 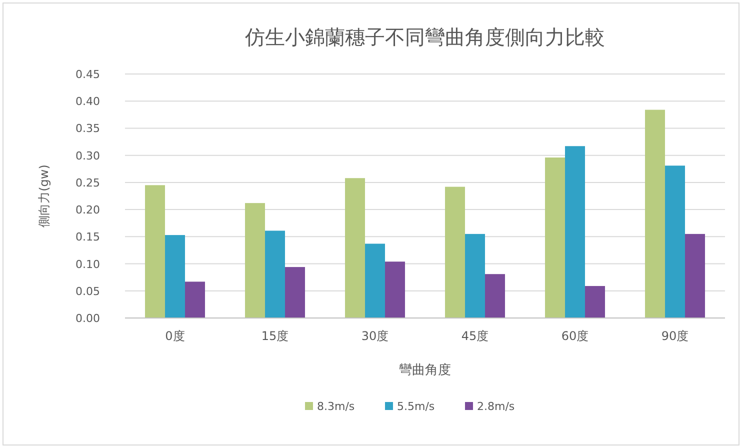 I want to click on y-tick-label: 0.35, so click(x=88, y=129).